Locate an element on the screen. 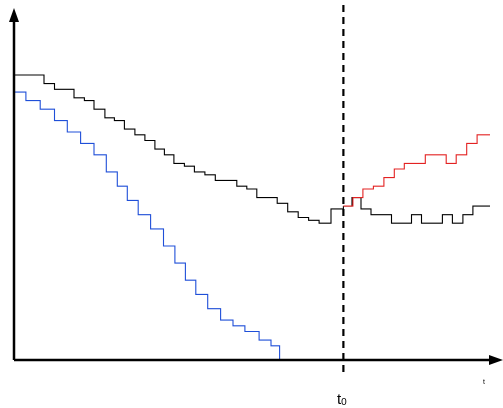 The image size is (503, 408). x-axis-label: t is located at coordinates (484, 382).